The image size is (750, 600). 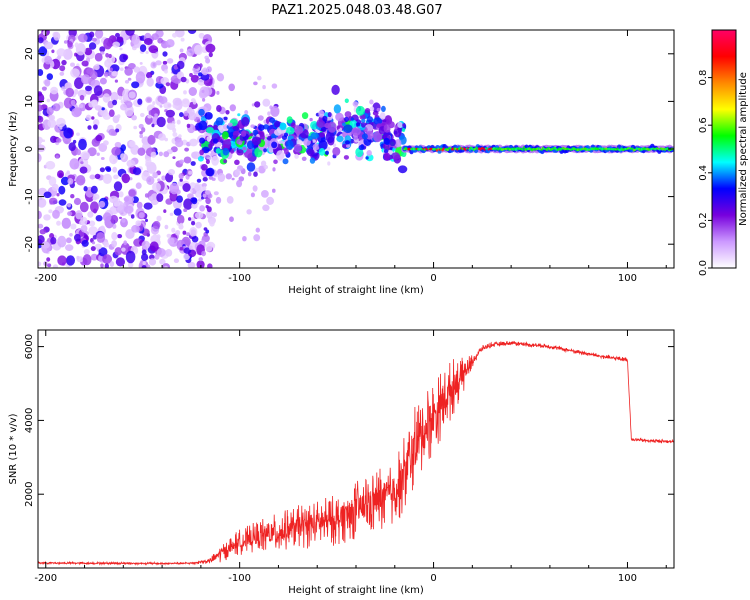 What do you see at coordinates (13, 149) in the screenshot?
I see `heatmap-y-axis-label: Frequency (Hz)` at bounding box center [13, 149].